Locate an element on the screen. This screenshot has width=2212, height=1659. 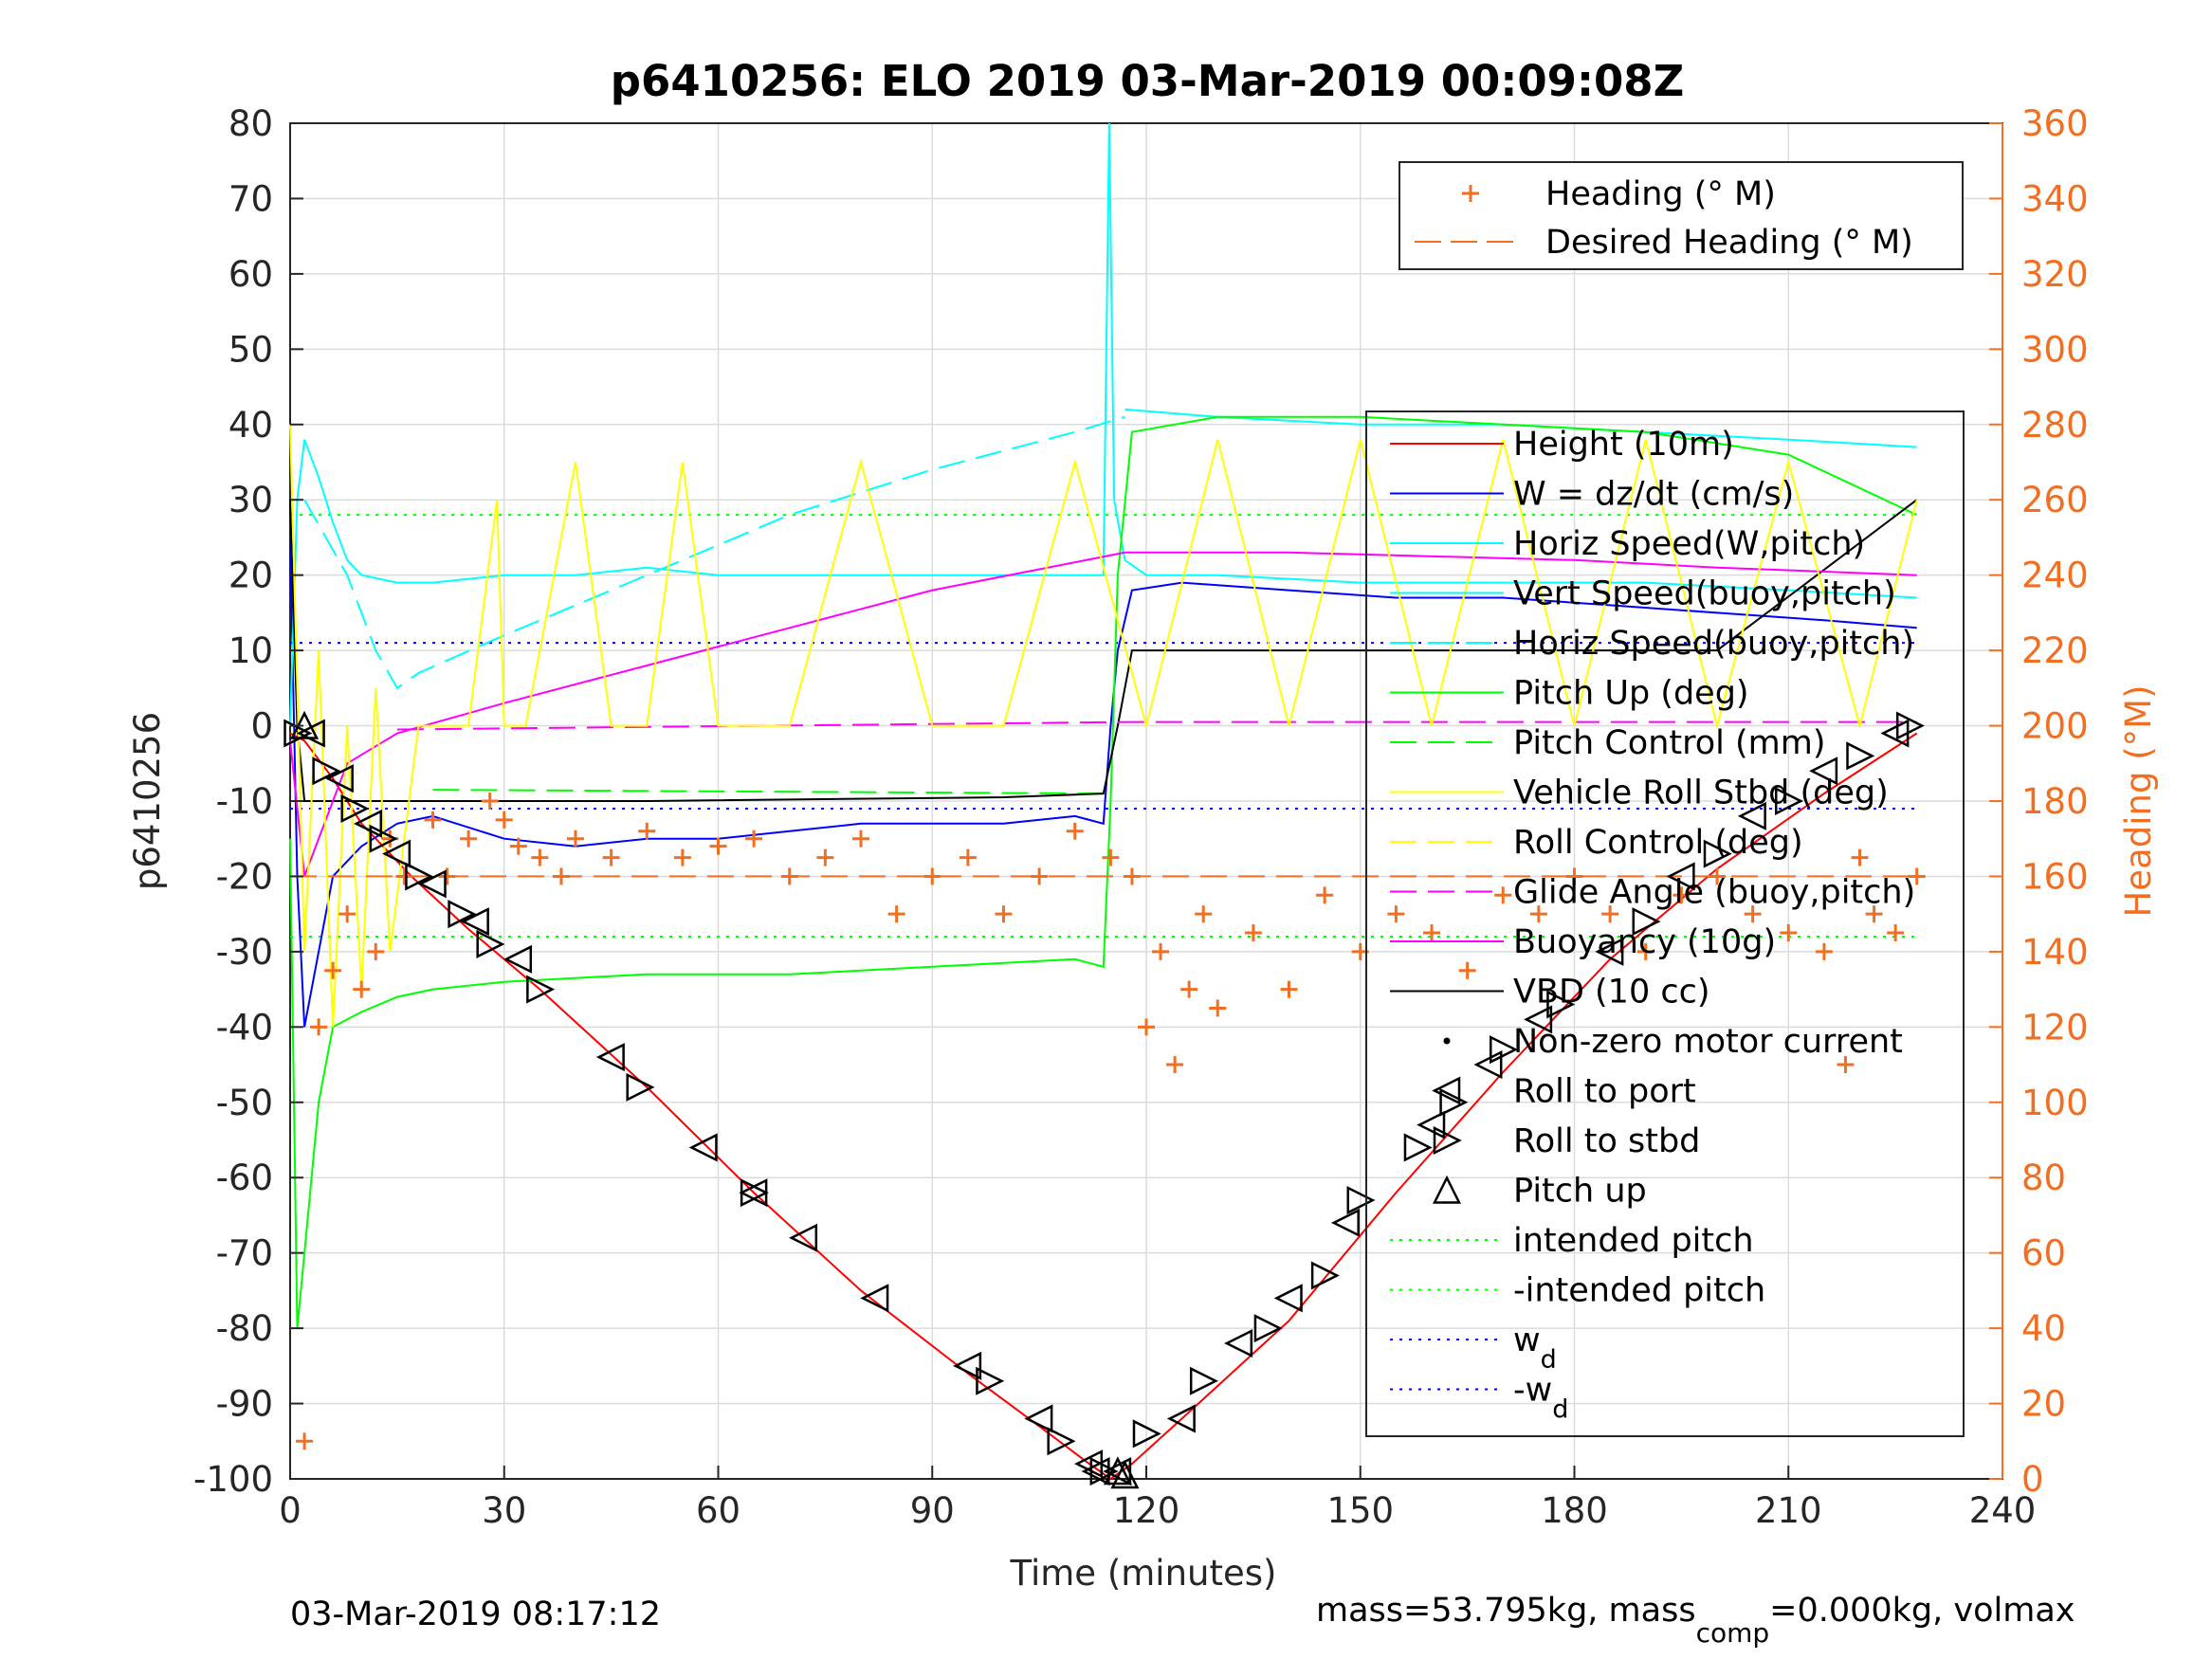
legend-label-main-3: Vert Speed(buoy,pitch) is located at coordinates (1704, 594).